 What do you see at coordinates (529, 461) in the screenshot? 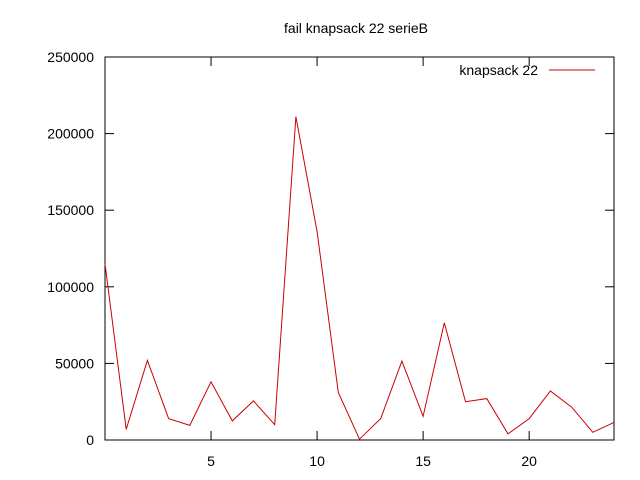
I see `x-tick-label: 20` at bounding box center [529, 461].